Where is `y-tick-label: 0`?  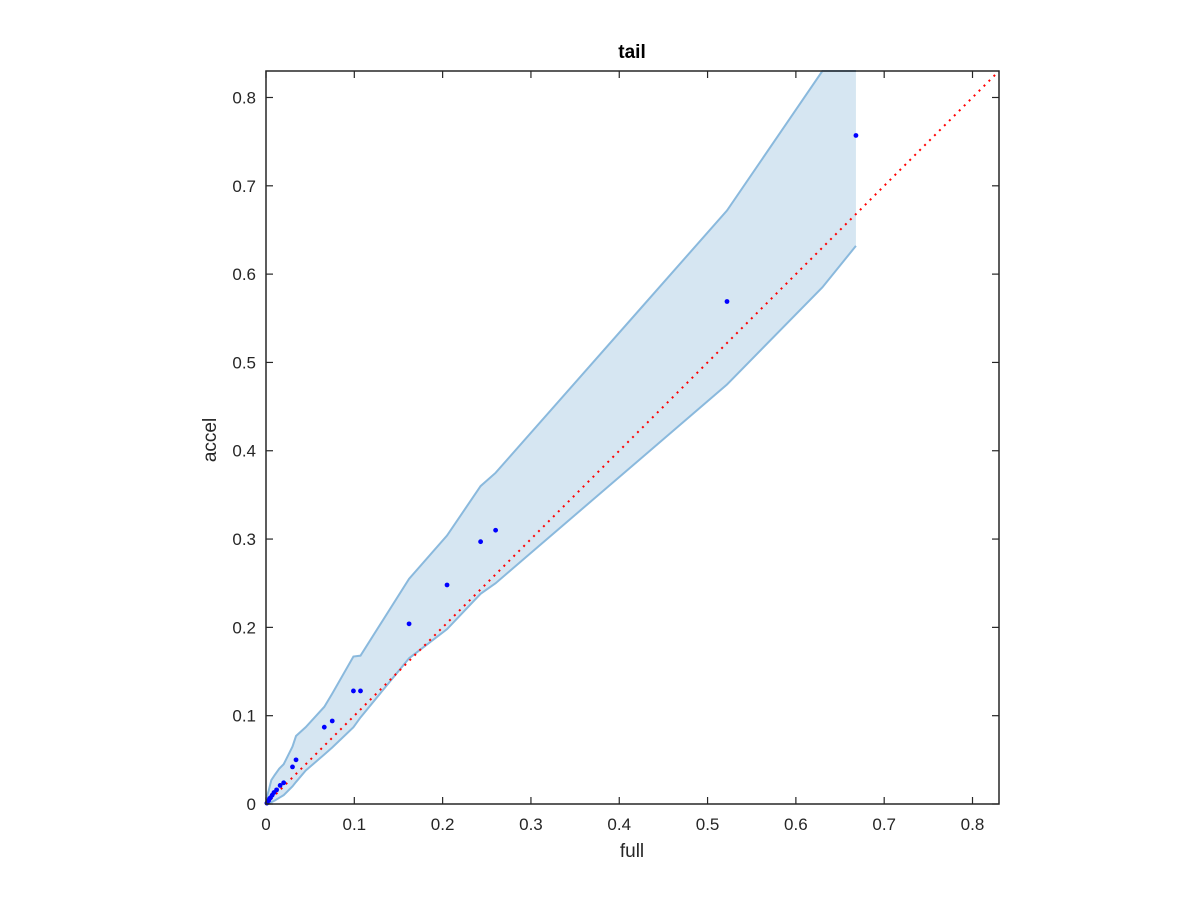 y-tick-label: 0 is located at coordinates (251, 804).